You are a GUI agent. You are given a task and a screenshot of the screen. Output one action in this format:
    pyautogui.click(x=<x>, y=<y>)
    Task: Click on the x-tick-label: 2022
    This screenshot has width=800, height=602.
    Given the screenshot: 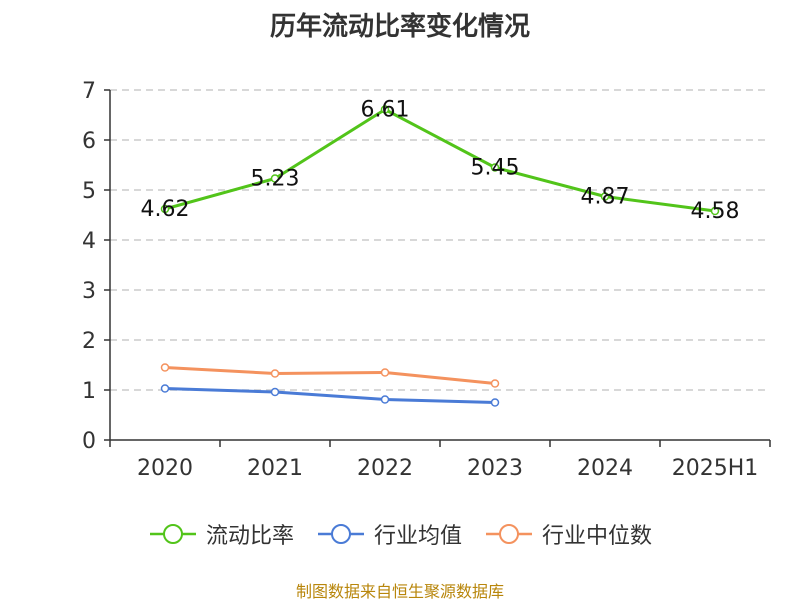 What is the action you would take?
    pyautogui.click(x=385, y=468)
    